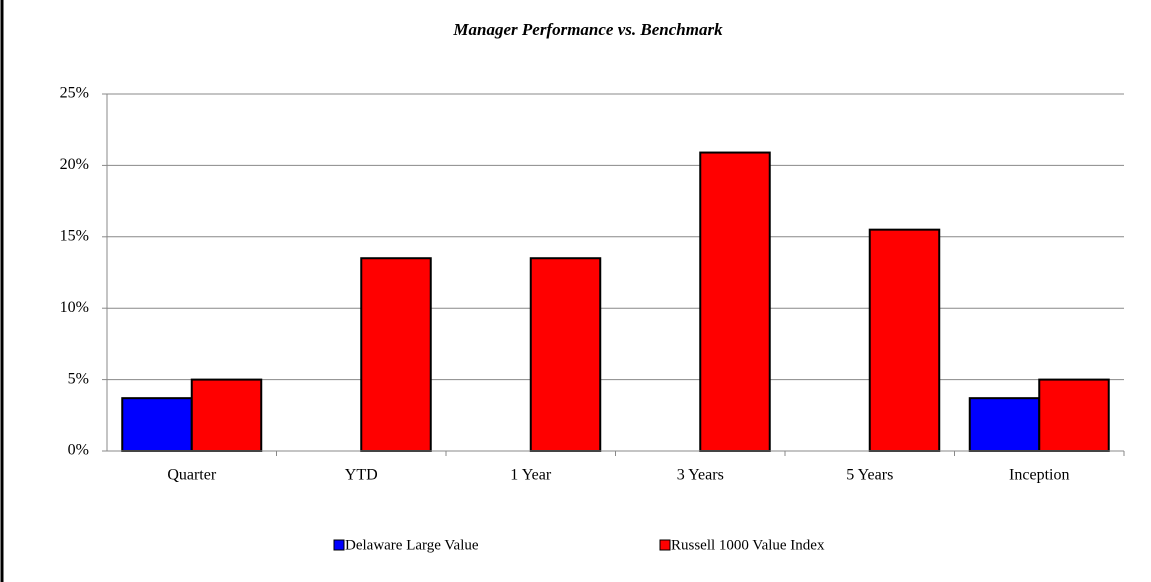 The image size is (1151, 582). What do you see at coordinates (78, 378) in the screenshot?
I see `y-tick-label: 5%` at bounding box center [78, 378].